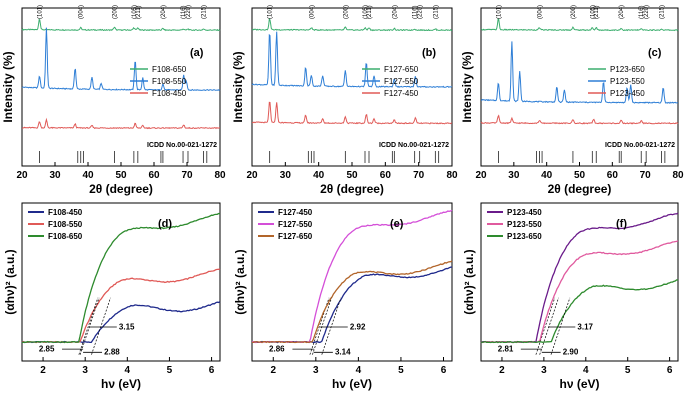 The width and height of the screenshot is (685, 409). I want to click on panel-tag: (f), so click(621, 224).